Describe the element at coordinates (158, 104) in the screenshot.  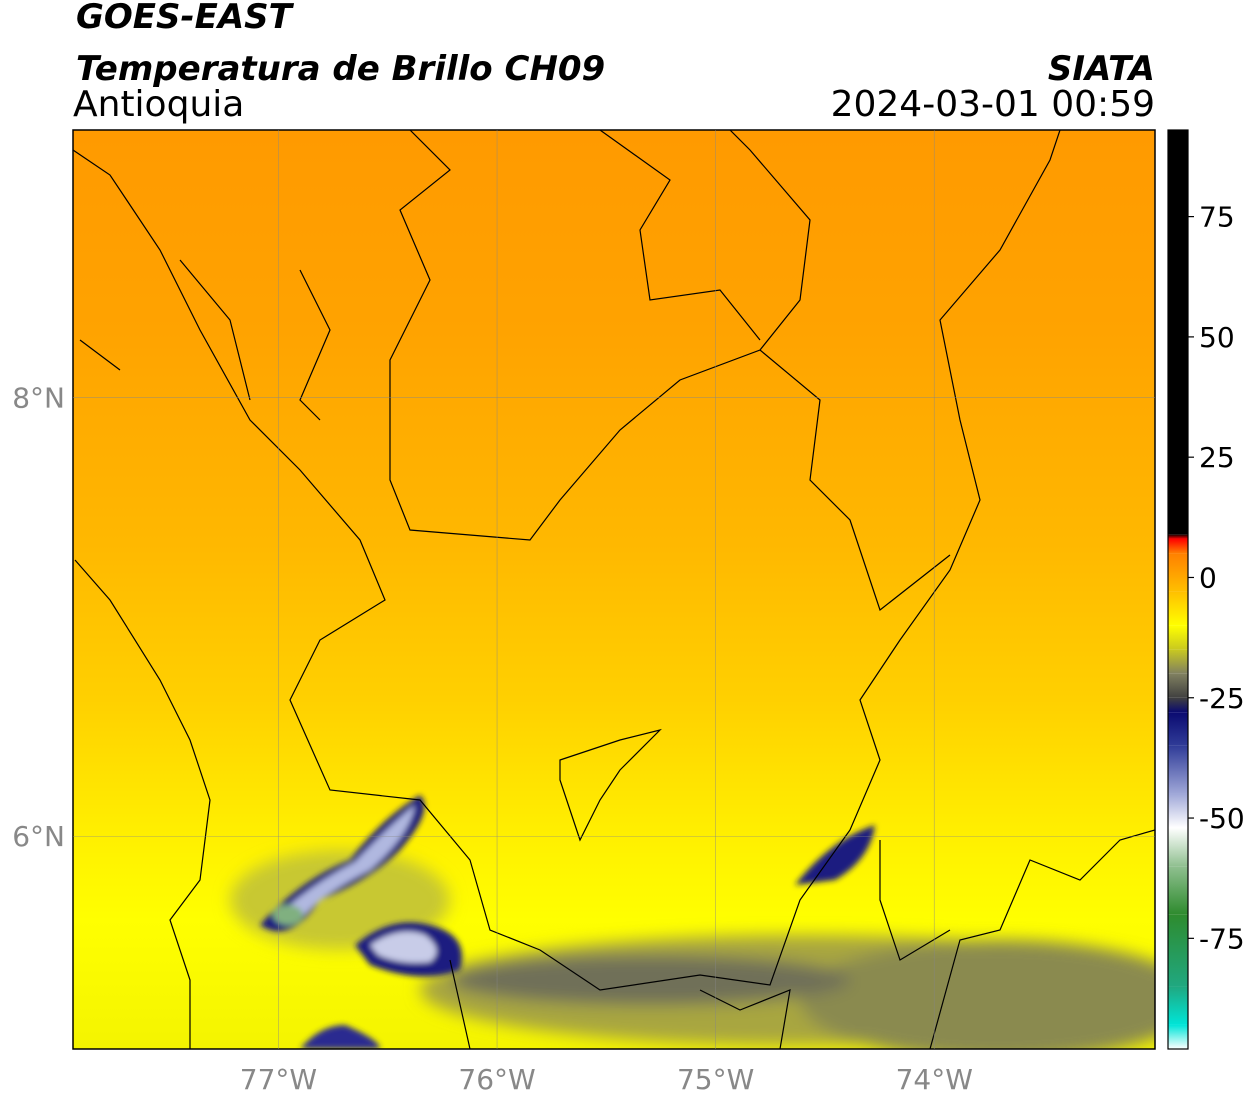
I see `region: Antioquia` at that location.